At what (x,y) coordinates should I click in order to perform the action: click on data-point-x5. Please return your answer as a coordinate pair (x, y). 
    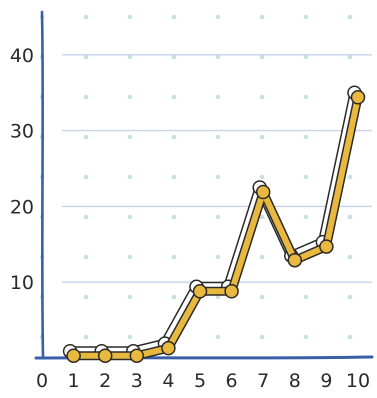
    Looking at the image, I should click on (200, 291).